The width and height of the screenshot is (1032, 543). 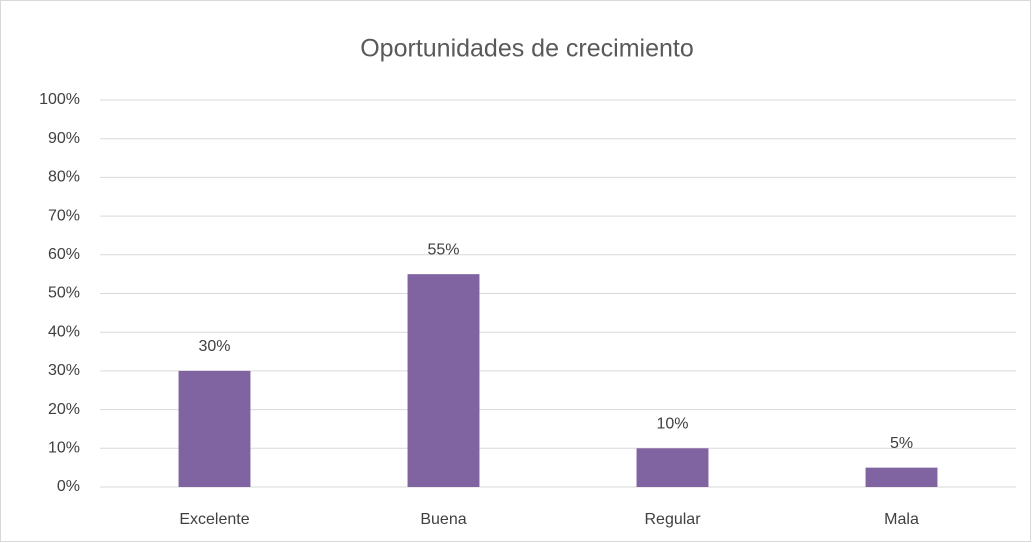 What do you see at coordinates (64, 448) in the screenshot?
I see `y-tick-label: 10%` at bounding box center [64, 448].